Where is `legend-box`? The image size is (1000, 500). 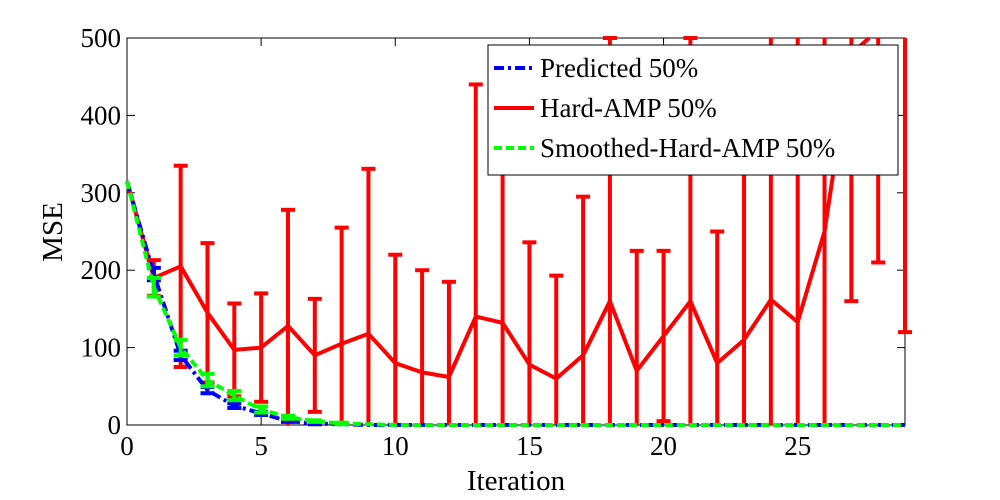
legend-box is located at coordinates (693, 110).